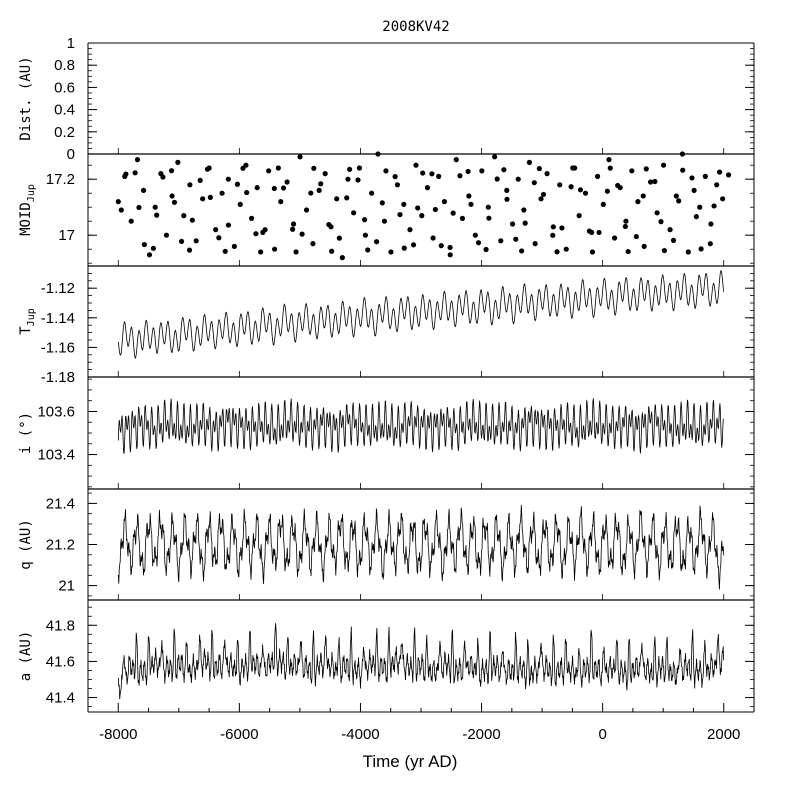 This screenshot has width=797, height=797. Describe the element at coordinates (26, 544) in the screenshot. I see `y-axis-title: q (AU)` at that location.